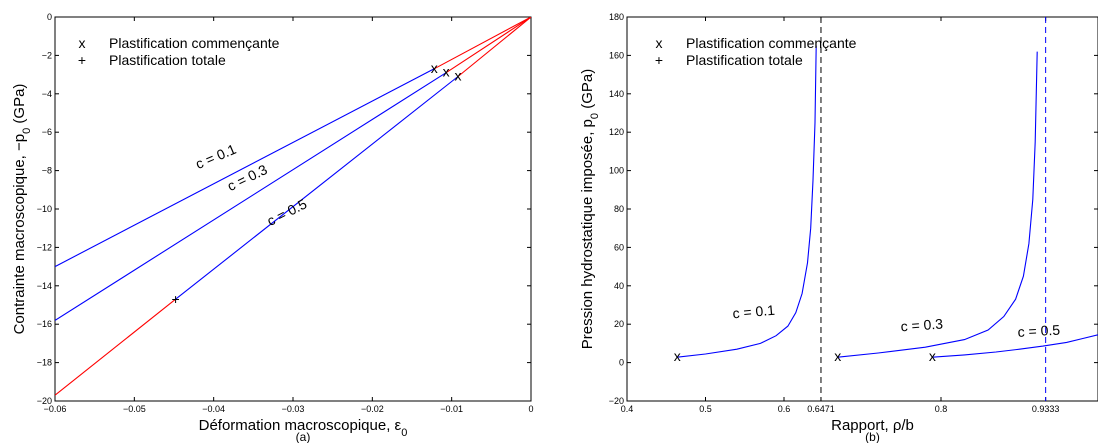 Image resolution: width=1098 pixels, height=443 pixels. I want to click on x-tick-label: −0.03, so click(293, 409).